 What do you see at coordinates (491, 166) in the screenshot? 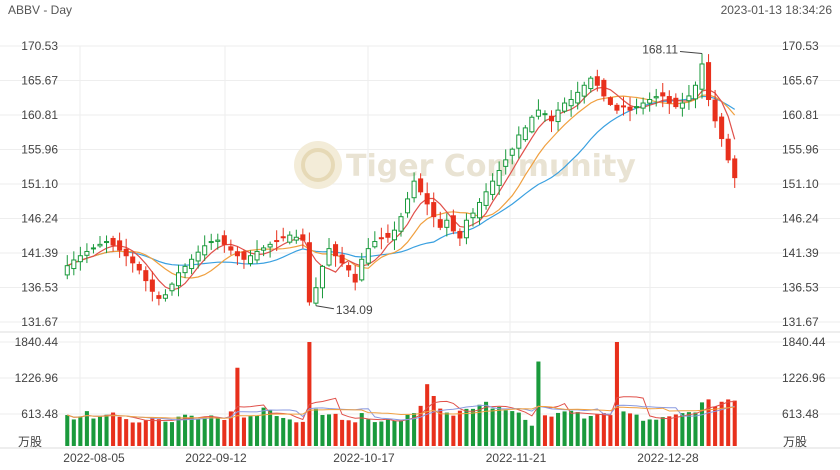
I see `watermark-text: Tiger Community` at bounding box center [491, 166].